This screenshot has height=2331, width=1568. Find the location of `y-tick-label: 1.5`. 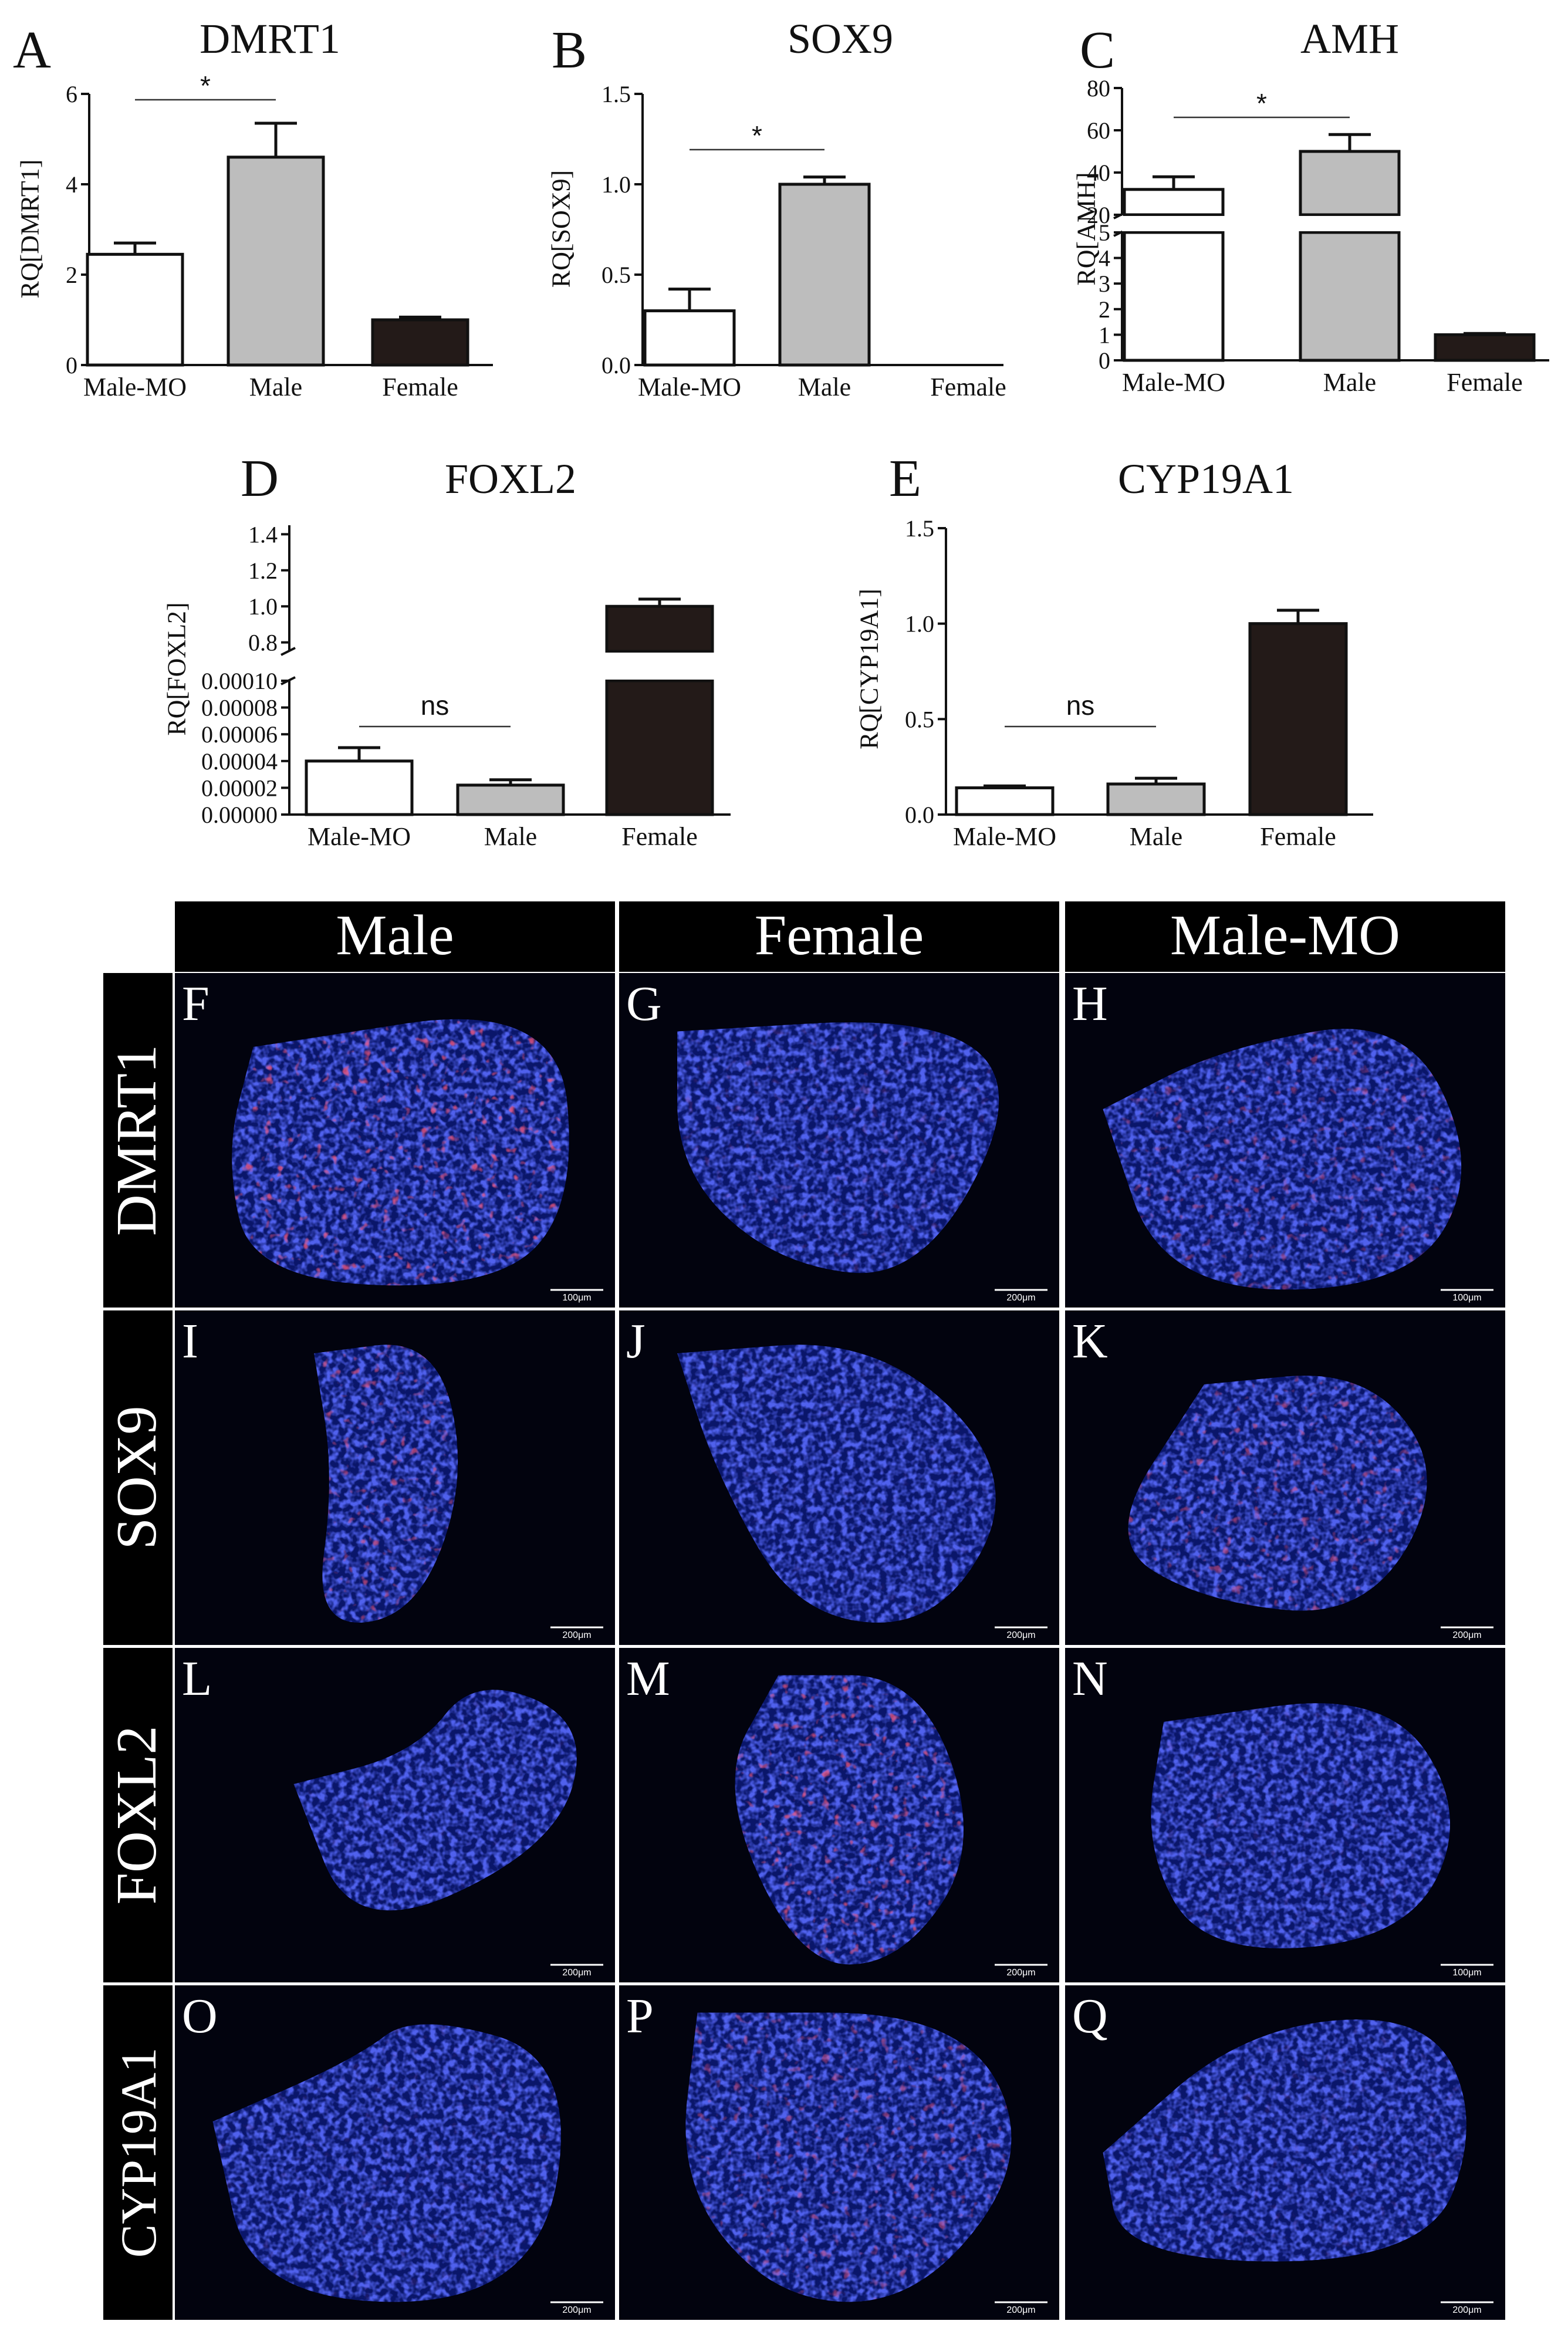

y-tick-label: 1.5 is located at coordinates (919, 529).